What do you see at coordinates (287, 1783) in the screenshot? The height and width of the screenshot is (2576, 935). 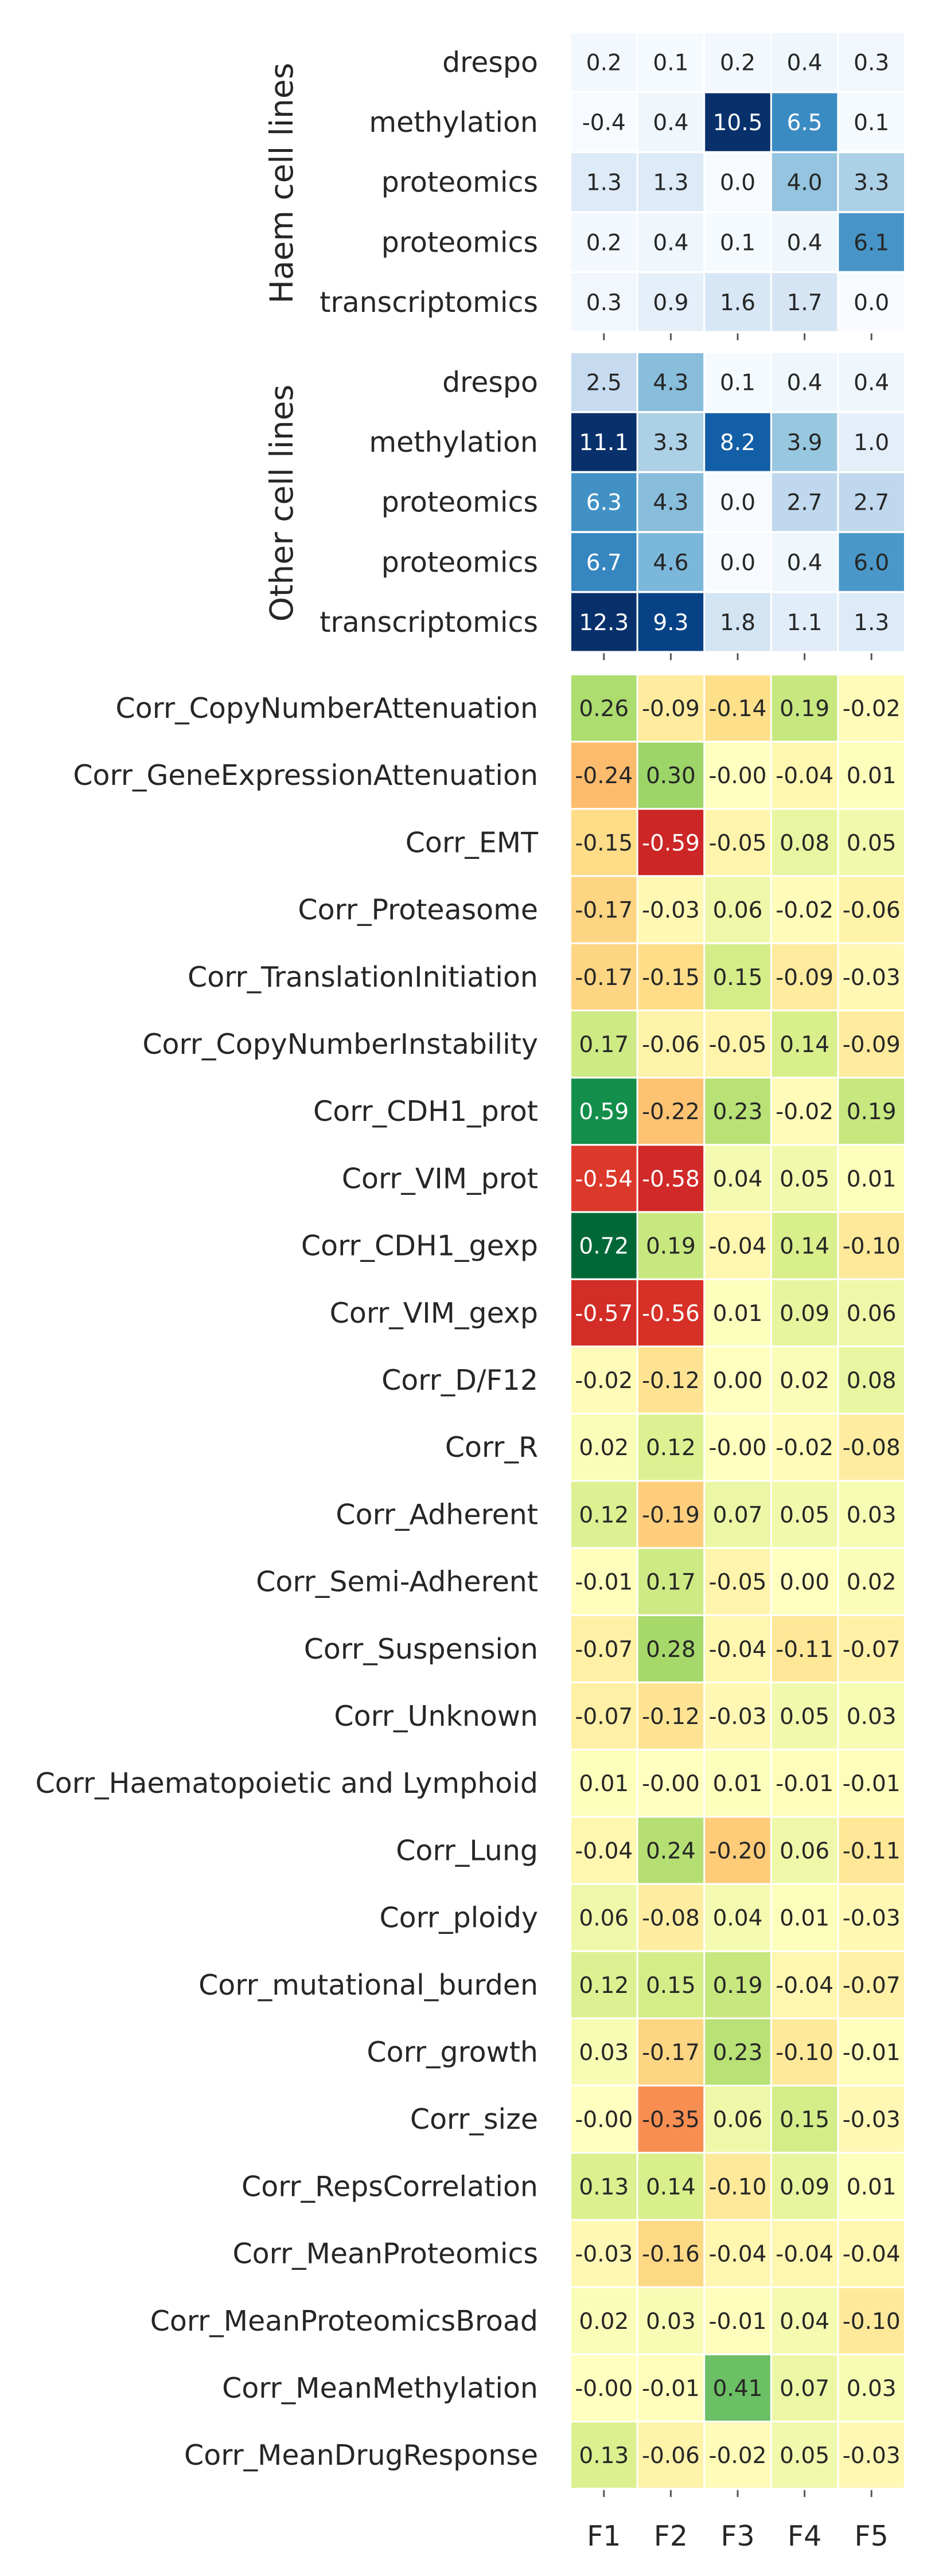 I see `row-label-corr-haematopoietic-and-lymphoid: Corr_Haematopoietic and Lymphoid` at bounding box center [287, 1783].